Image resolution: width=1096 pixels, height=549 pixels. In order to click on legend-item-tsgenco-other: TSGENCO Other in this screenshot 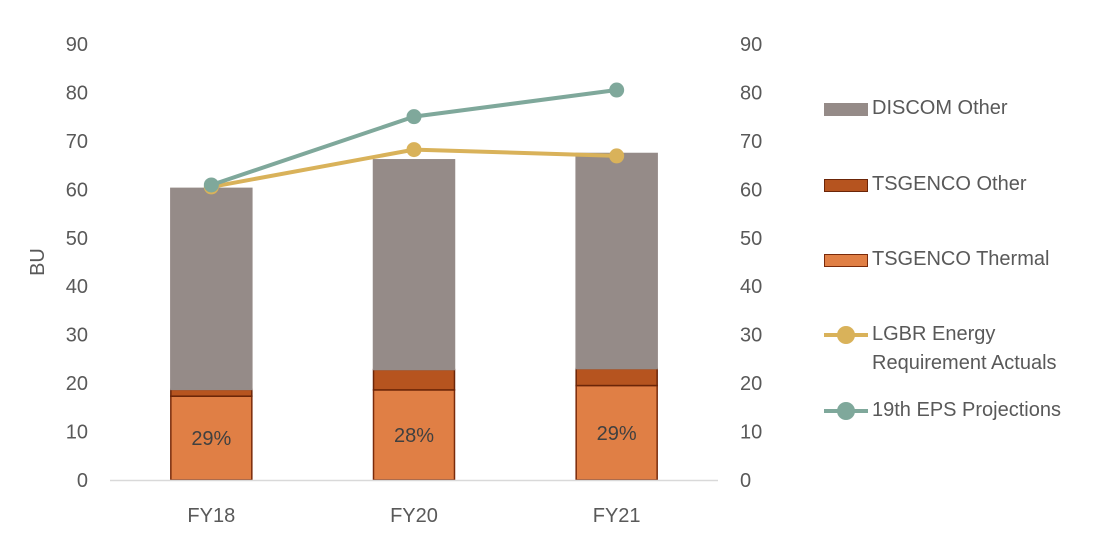, I will do `click(924, 185)`.